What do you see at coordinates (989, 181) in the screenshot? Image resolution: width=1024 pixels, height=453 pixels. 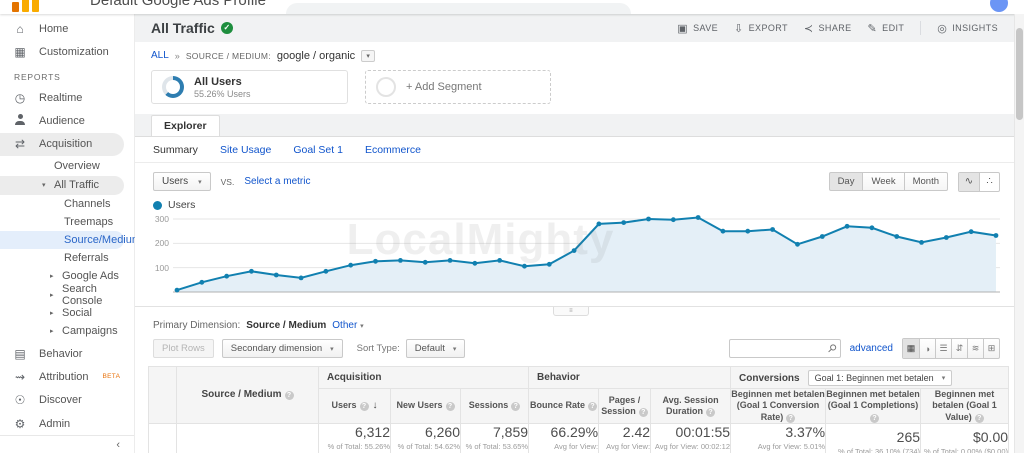 I see `motion-chart-toggle-icon: ∴` at bounding box center [989, 181].